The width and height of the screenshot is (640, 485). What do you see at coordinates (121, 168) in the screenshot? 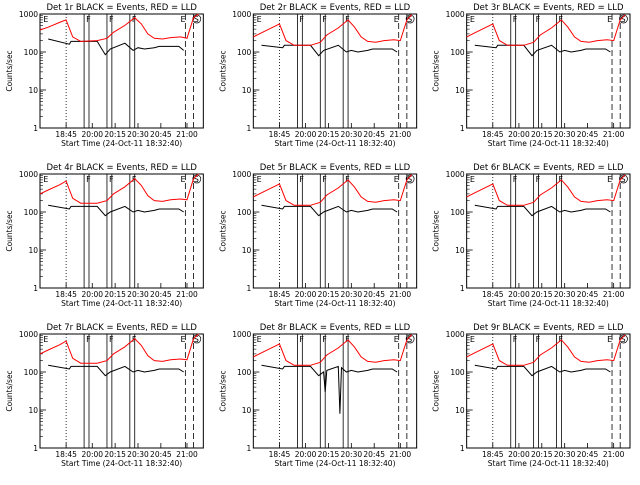
I see `panel-title: Det 4r BLACK = Events, RED = LLD` at bounding box center [121, 168].